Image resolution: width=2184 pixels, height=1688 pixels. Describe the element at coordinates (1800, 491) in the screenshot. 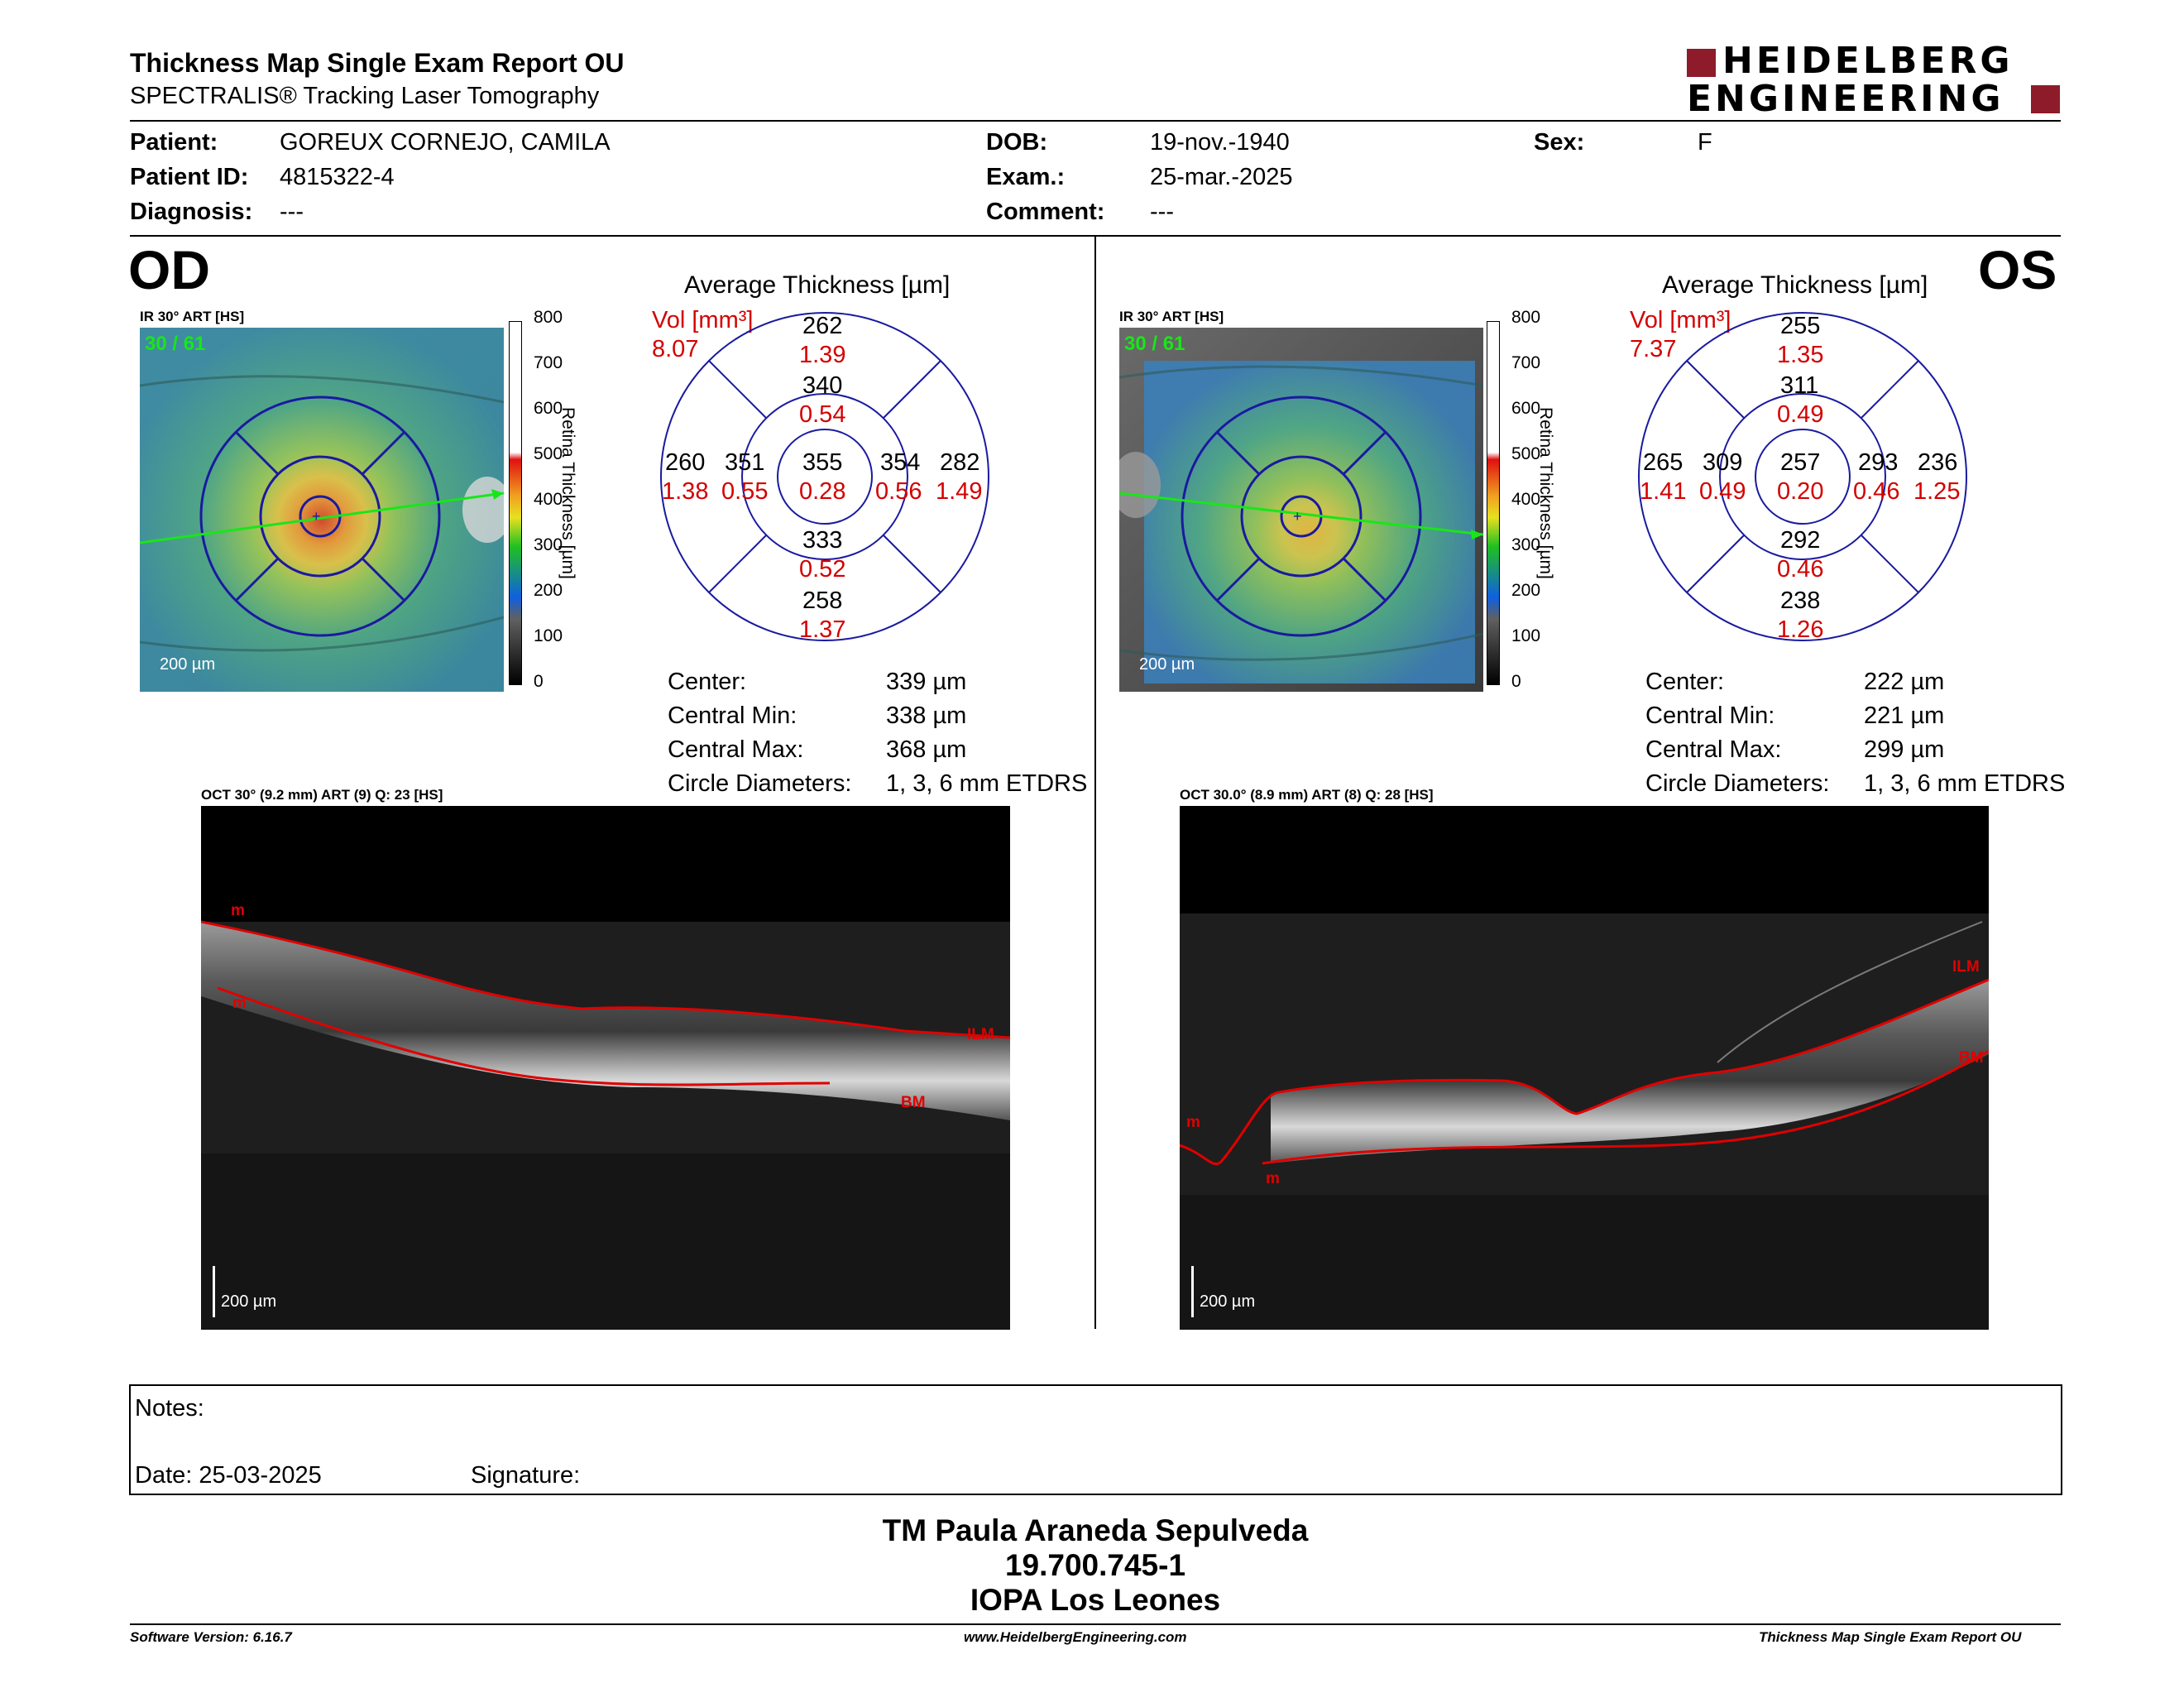

I see `os-center-volume: 0.20` at that location.